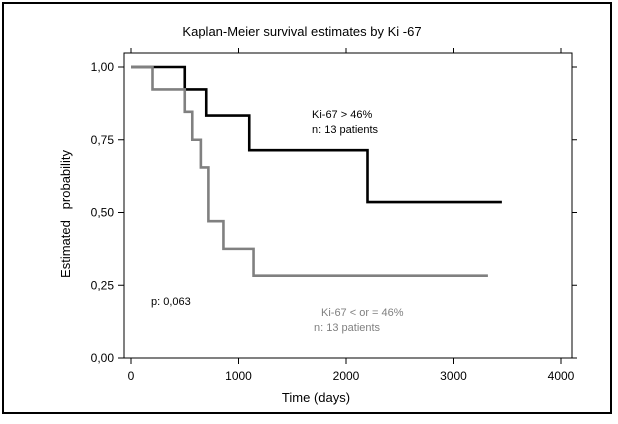  Describe the element at coordinates (561, 376) in the screenshot. I see `x-tick-label: 4000` at that location.